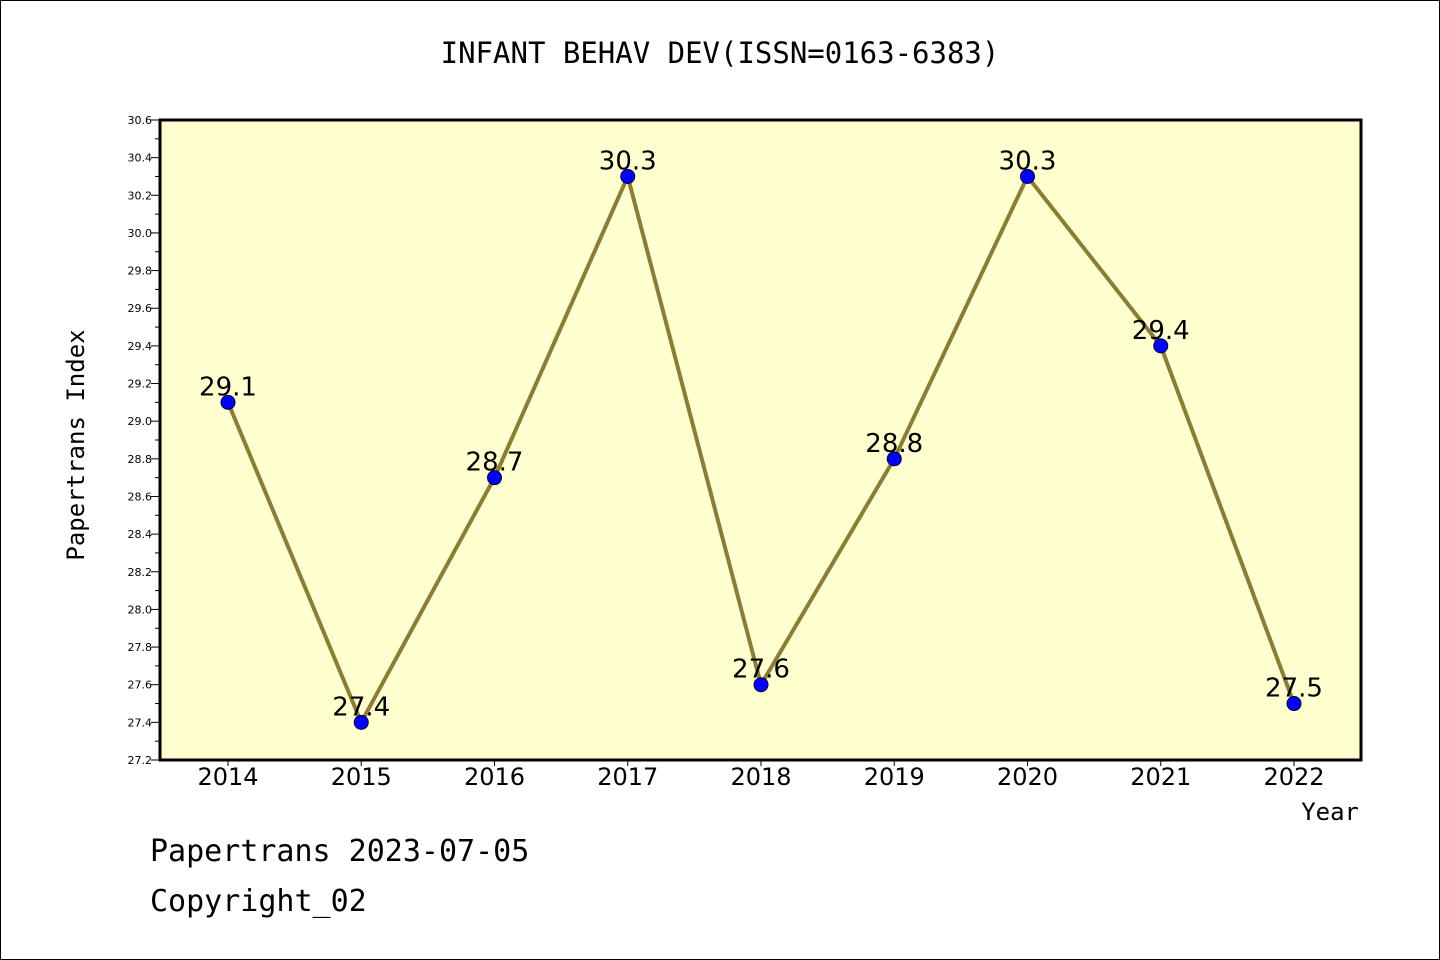 The height and width of the screenshot is (960, 1440). Describe the element at coordinates (140, 647) in the screenshot. I see `y-tick-label: 27.8` at that location.